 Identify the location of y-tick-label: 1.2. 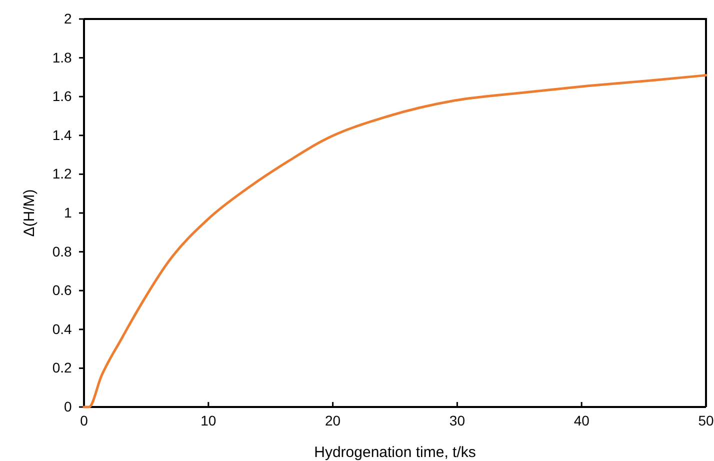
(62, 174).